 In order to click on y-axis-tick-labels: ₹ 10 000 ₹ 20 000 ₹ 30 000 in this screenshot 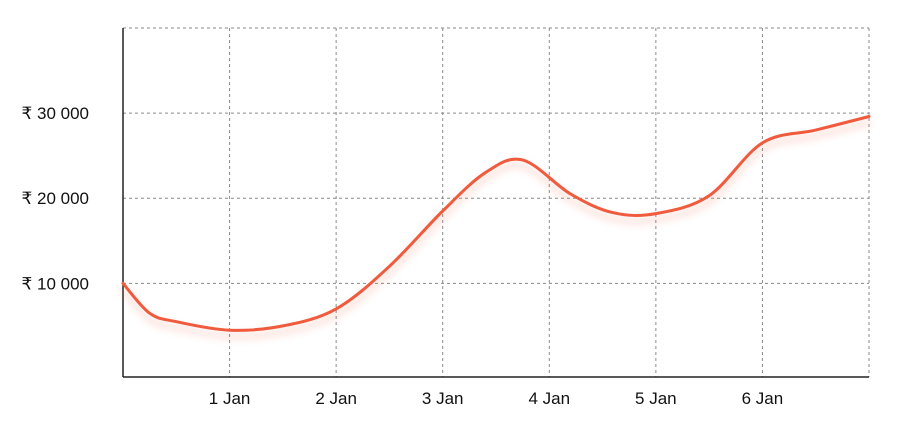, I will do `click(55, 198)`.